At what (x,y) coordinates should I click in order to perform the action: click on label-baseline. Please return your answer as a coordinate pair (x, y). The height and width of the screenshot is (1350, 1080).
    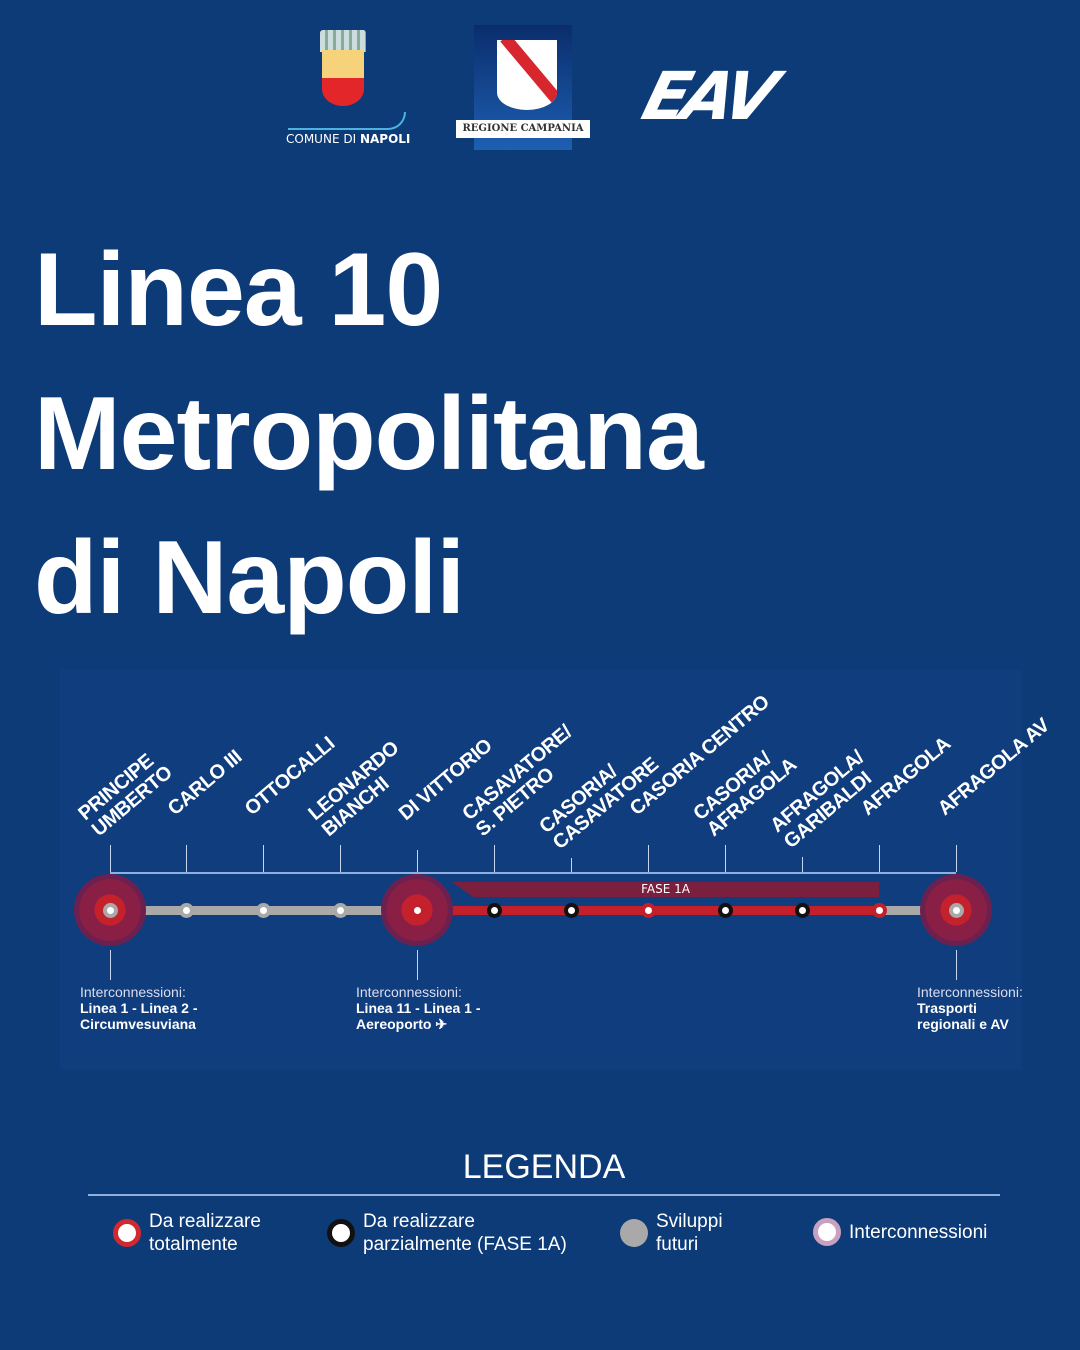
    Looking at the image, I should click on (533, 873).